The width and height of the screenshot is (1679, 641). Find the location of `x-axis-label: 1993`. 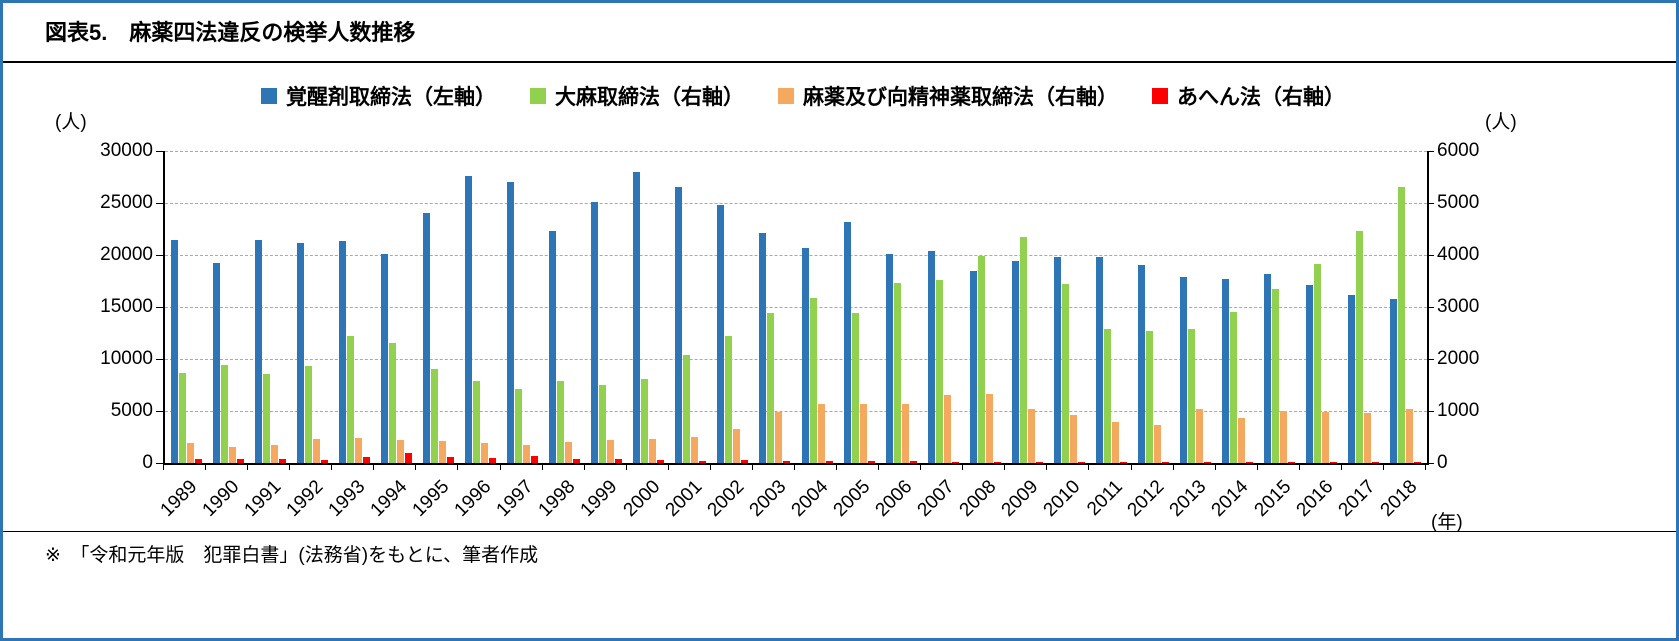

x-axis-label: 1993 is located at coordinates (347, 498).